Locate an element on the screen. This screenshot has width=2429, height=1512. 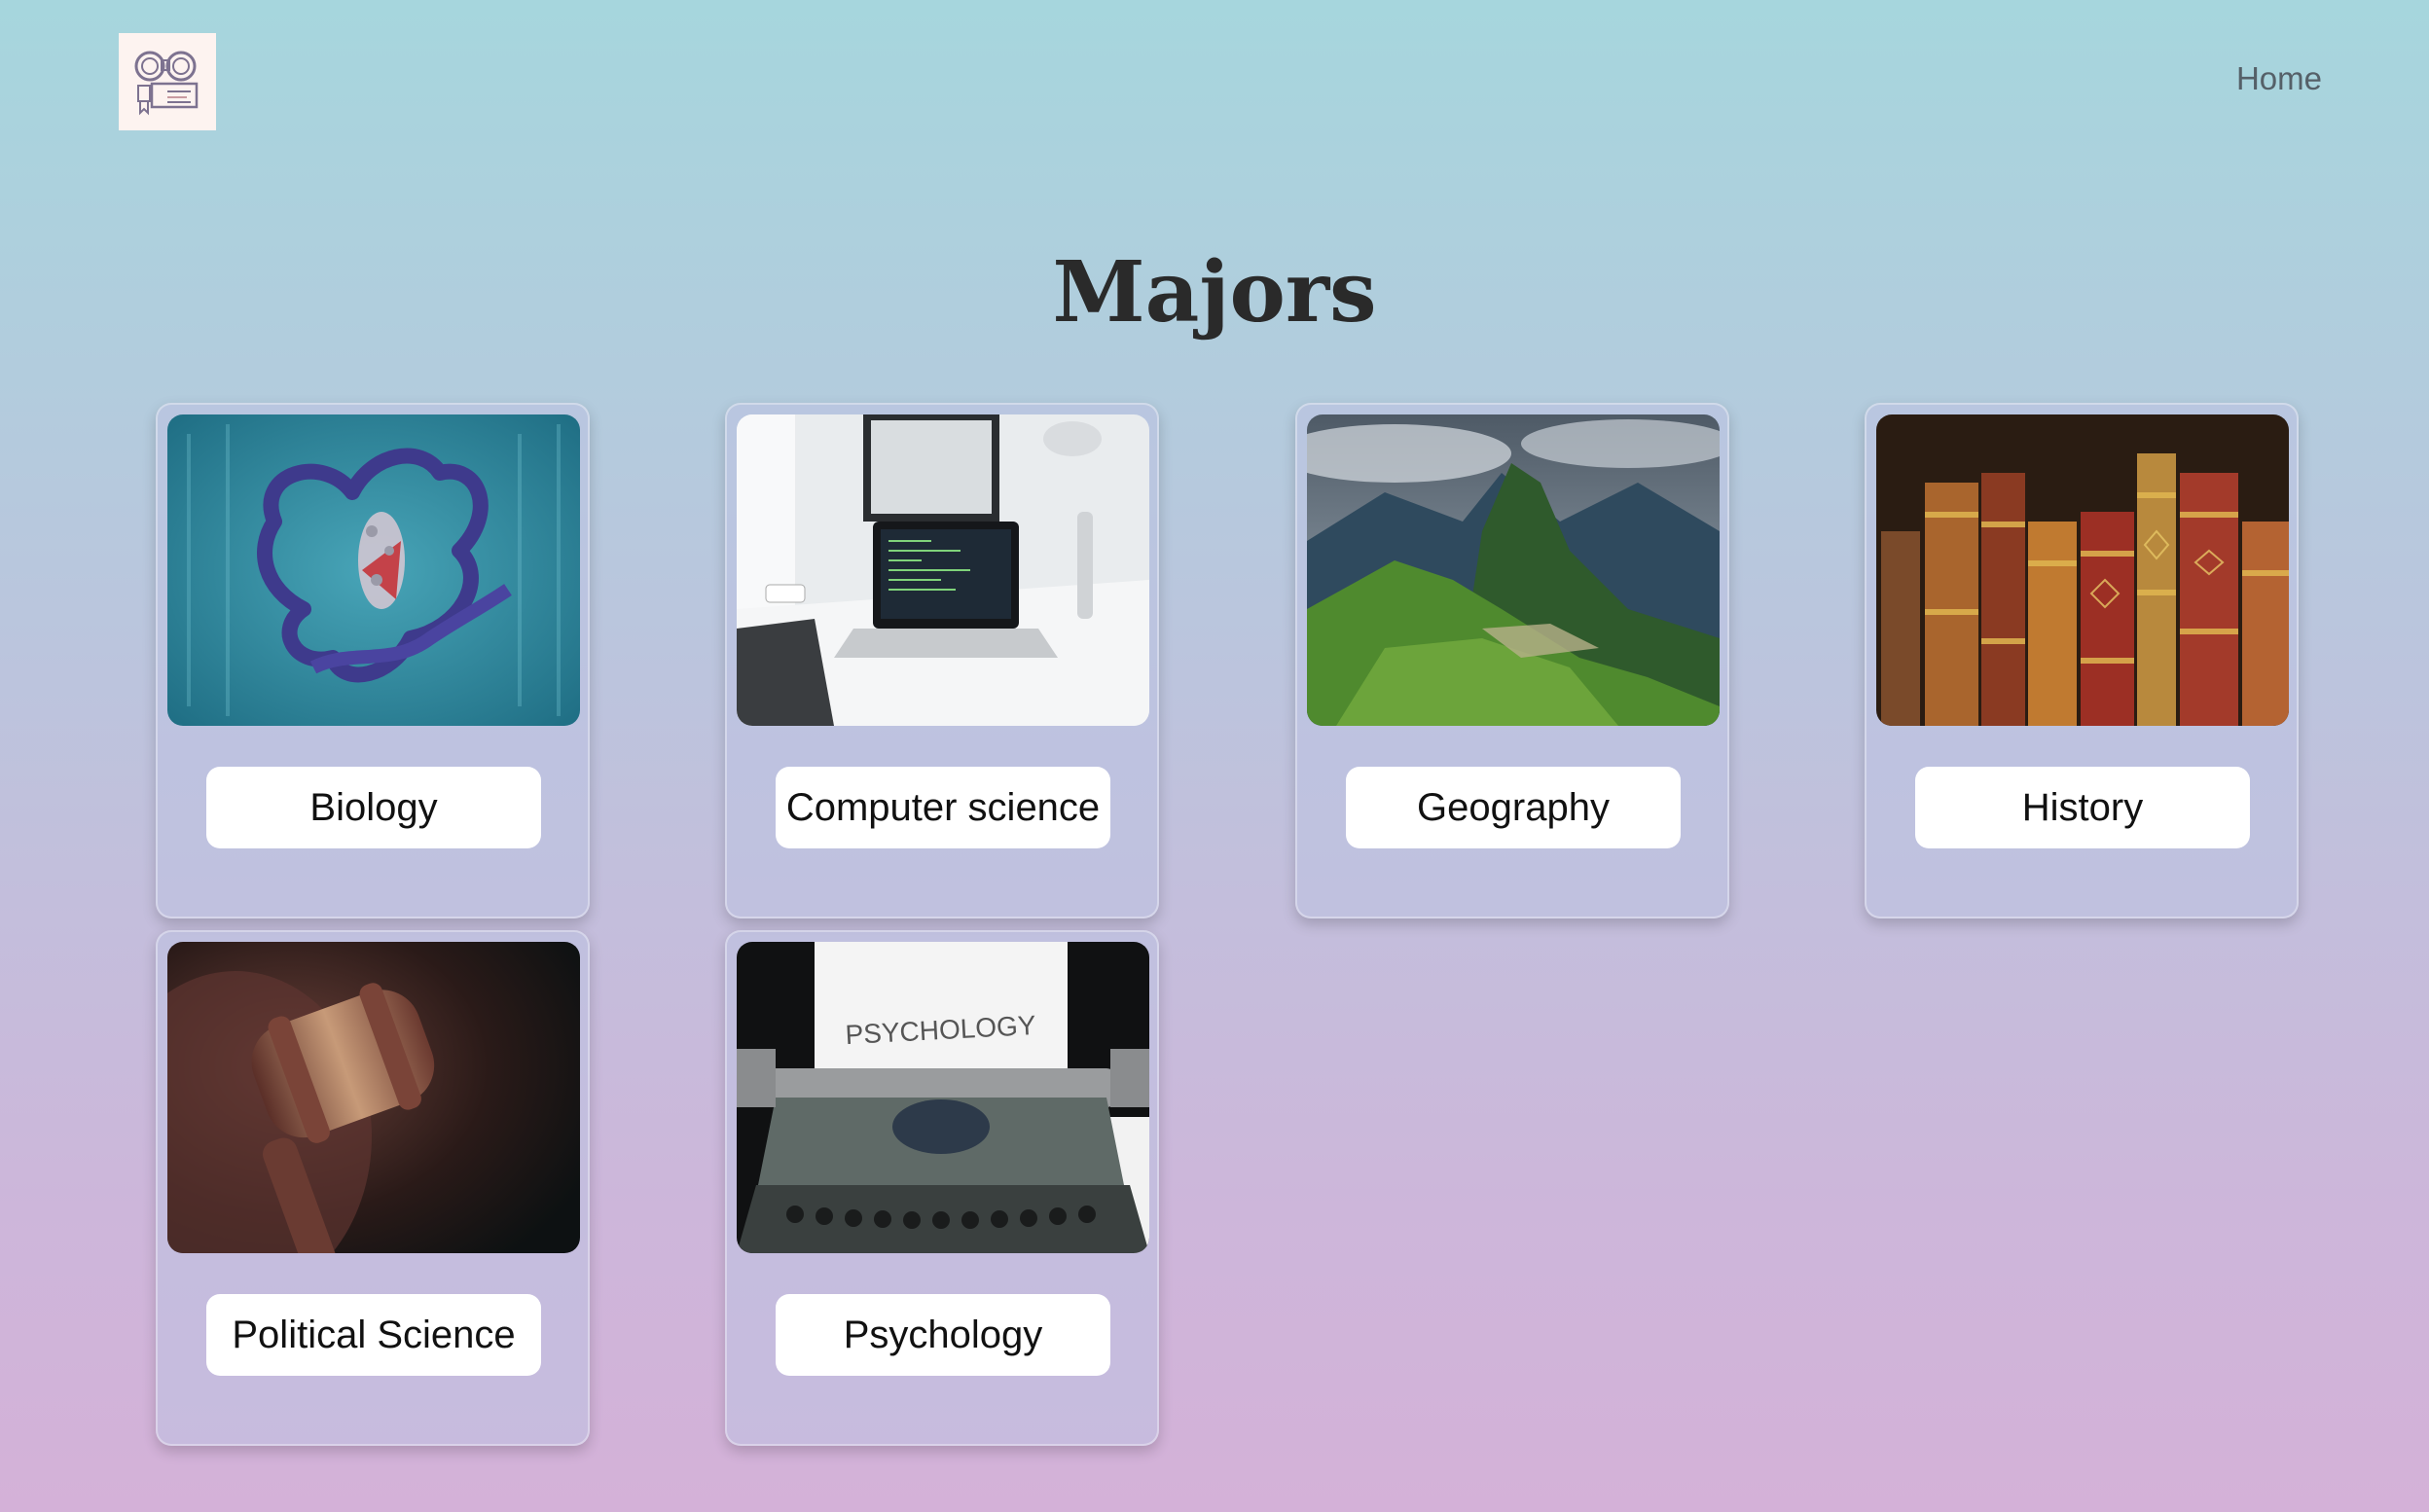
major-card-political-science: Political Science is located at coordinates (373, 1188).